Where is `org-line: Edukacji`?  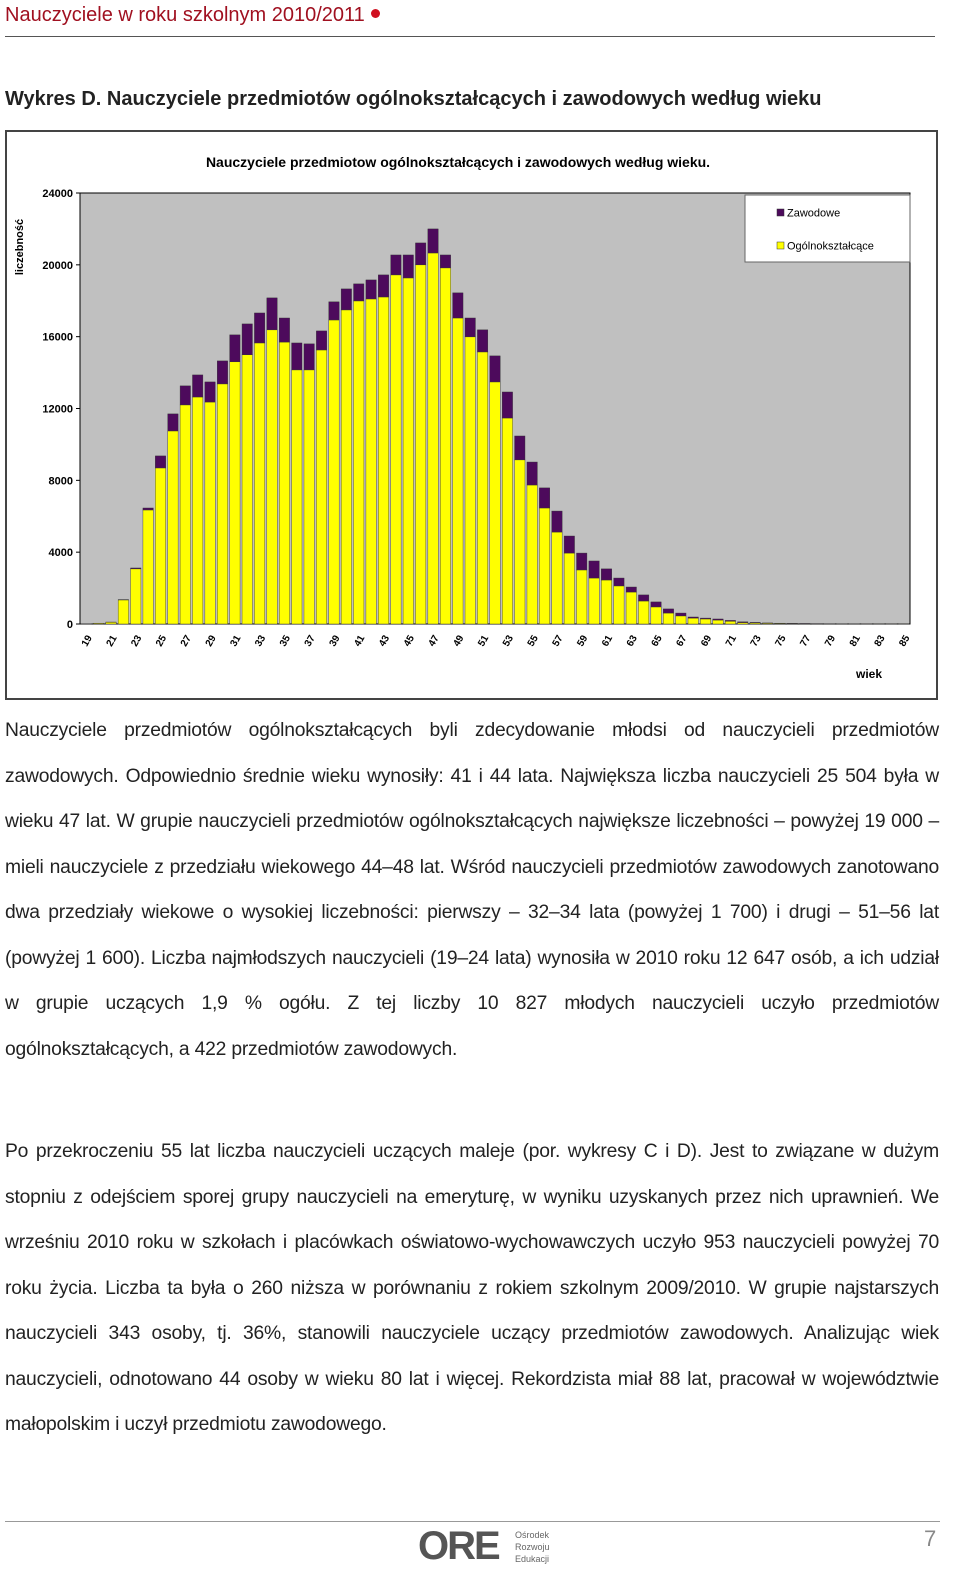 org-line: Edukacji is located at coordinates (532, 1559).